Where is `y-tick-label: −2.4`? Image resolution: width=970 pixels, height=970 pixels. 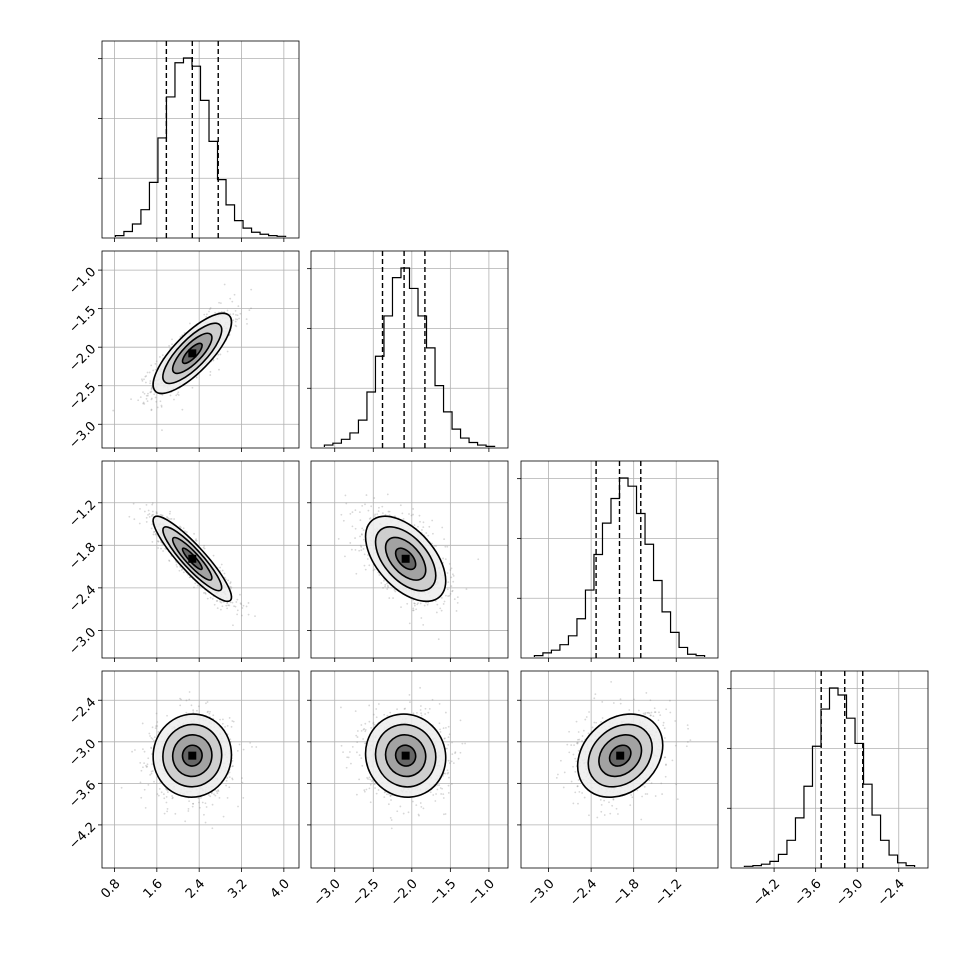
y-tick-label: −2.4 is located at coordinates (82, 599).